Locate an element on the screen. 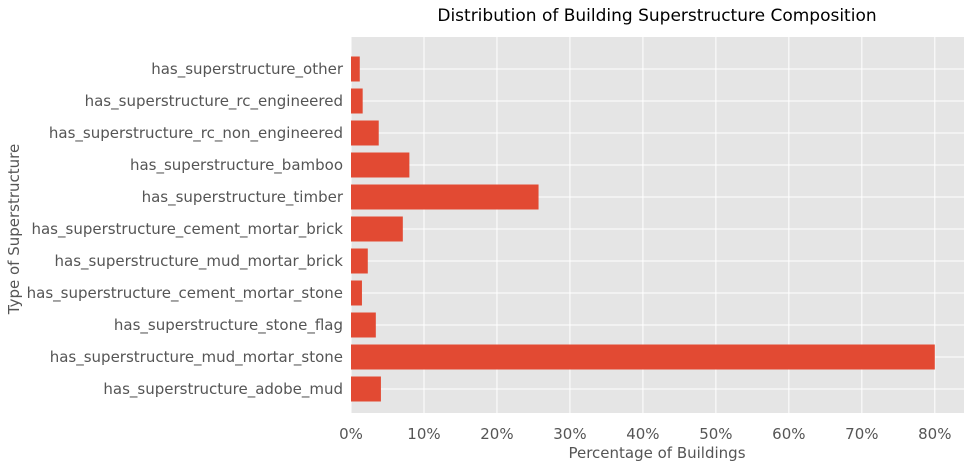 This screenshot has width=971, height=466. x-tick-label: 10% is located at coordinates (423, 434).